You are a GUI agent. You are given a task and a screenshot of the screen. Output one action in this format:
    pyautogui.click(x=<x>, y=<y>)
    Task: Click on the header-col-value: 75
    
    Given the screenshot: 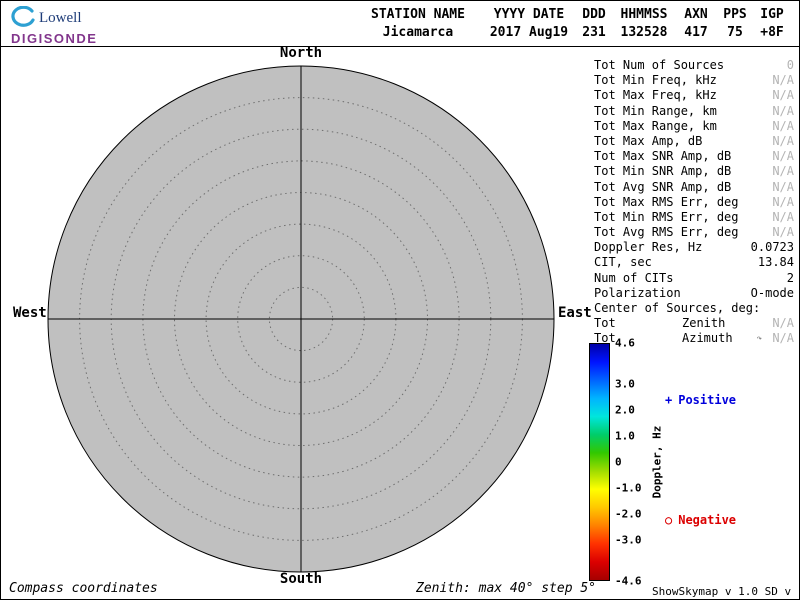 What is the action you would take?
    pyautogui.click(x=735, y=32)
    